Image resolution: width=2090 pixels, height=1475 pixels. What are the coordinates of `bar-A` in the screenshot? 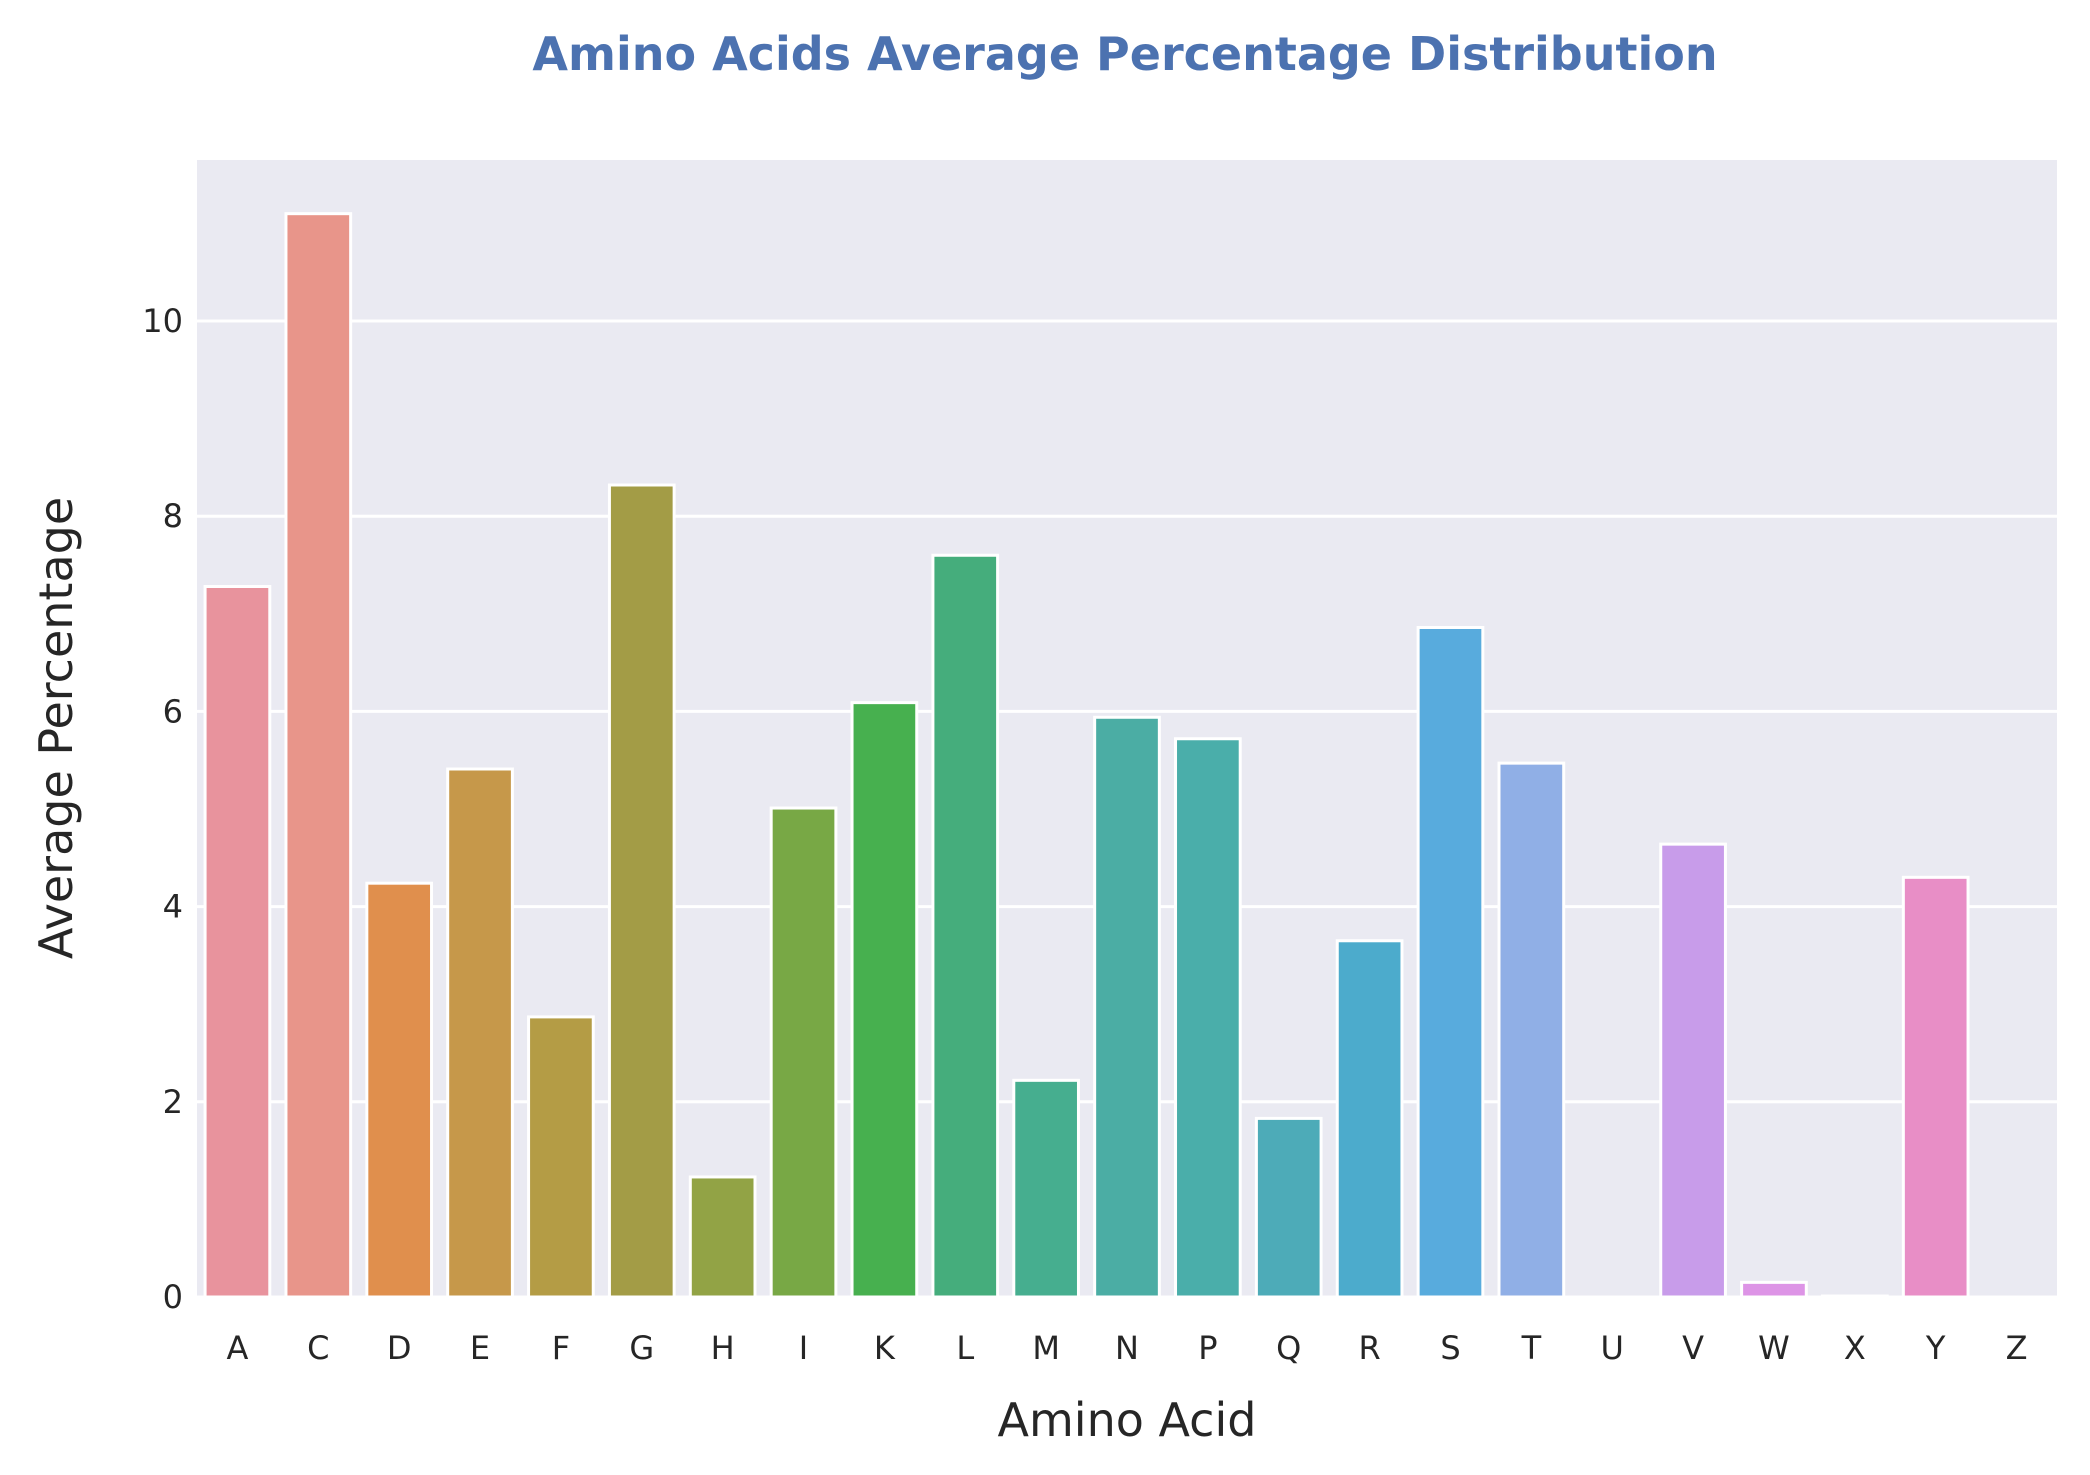 It's located at (237, 941).